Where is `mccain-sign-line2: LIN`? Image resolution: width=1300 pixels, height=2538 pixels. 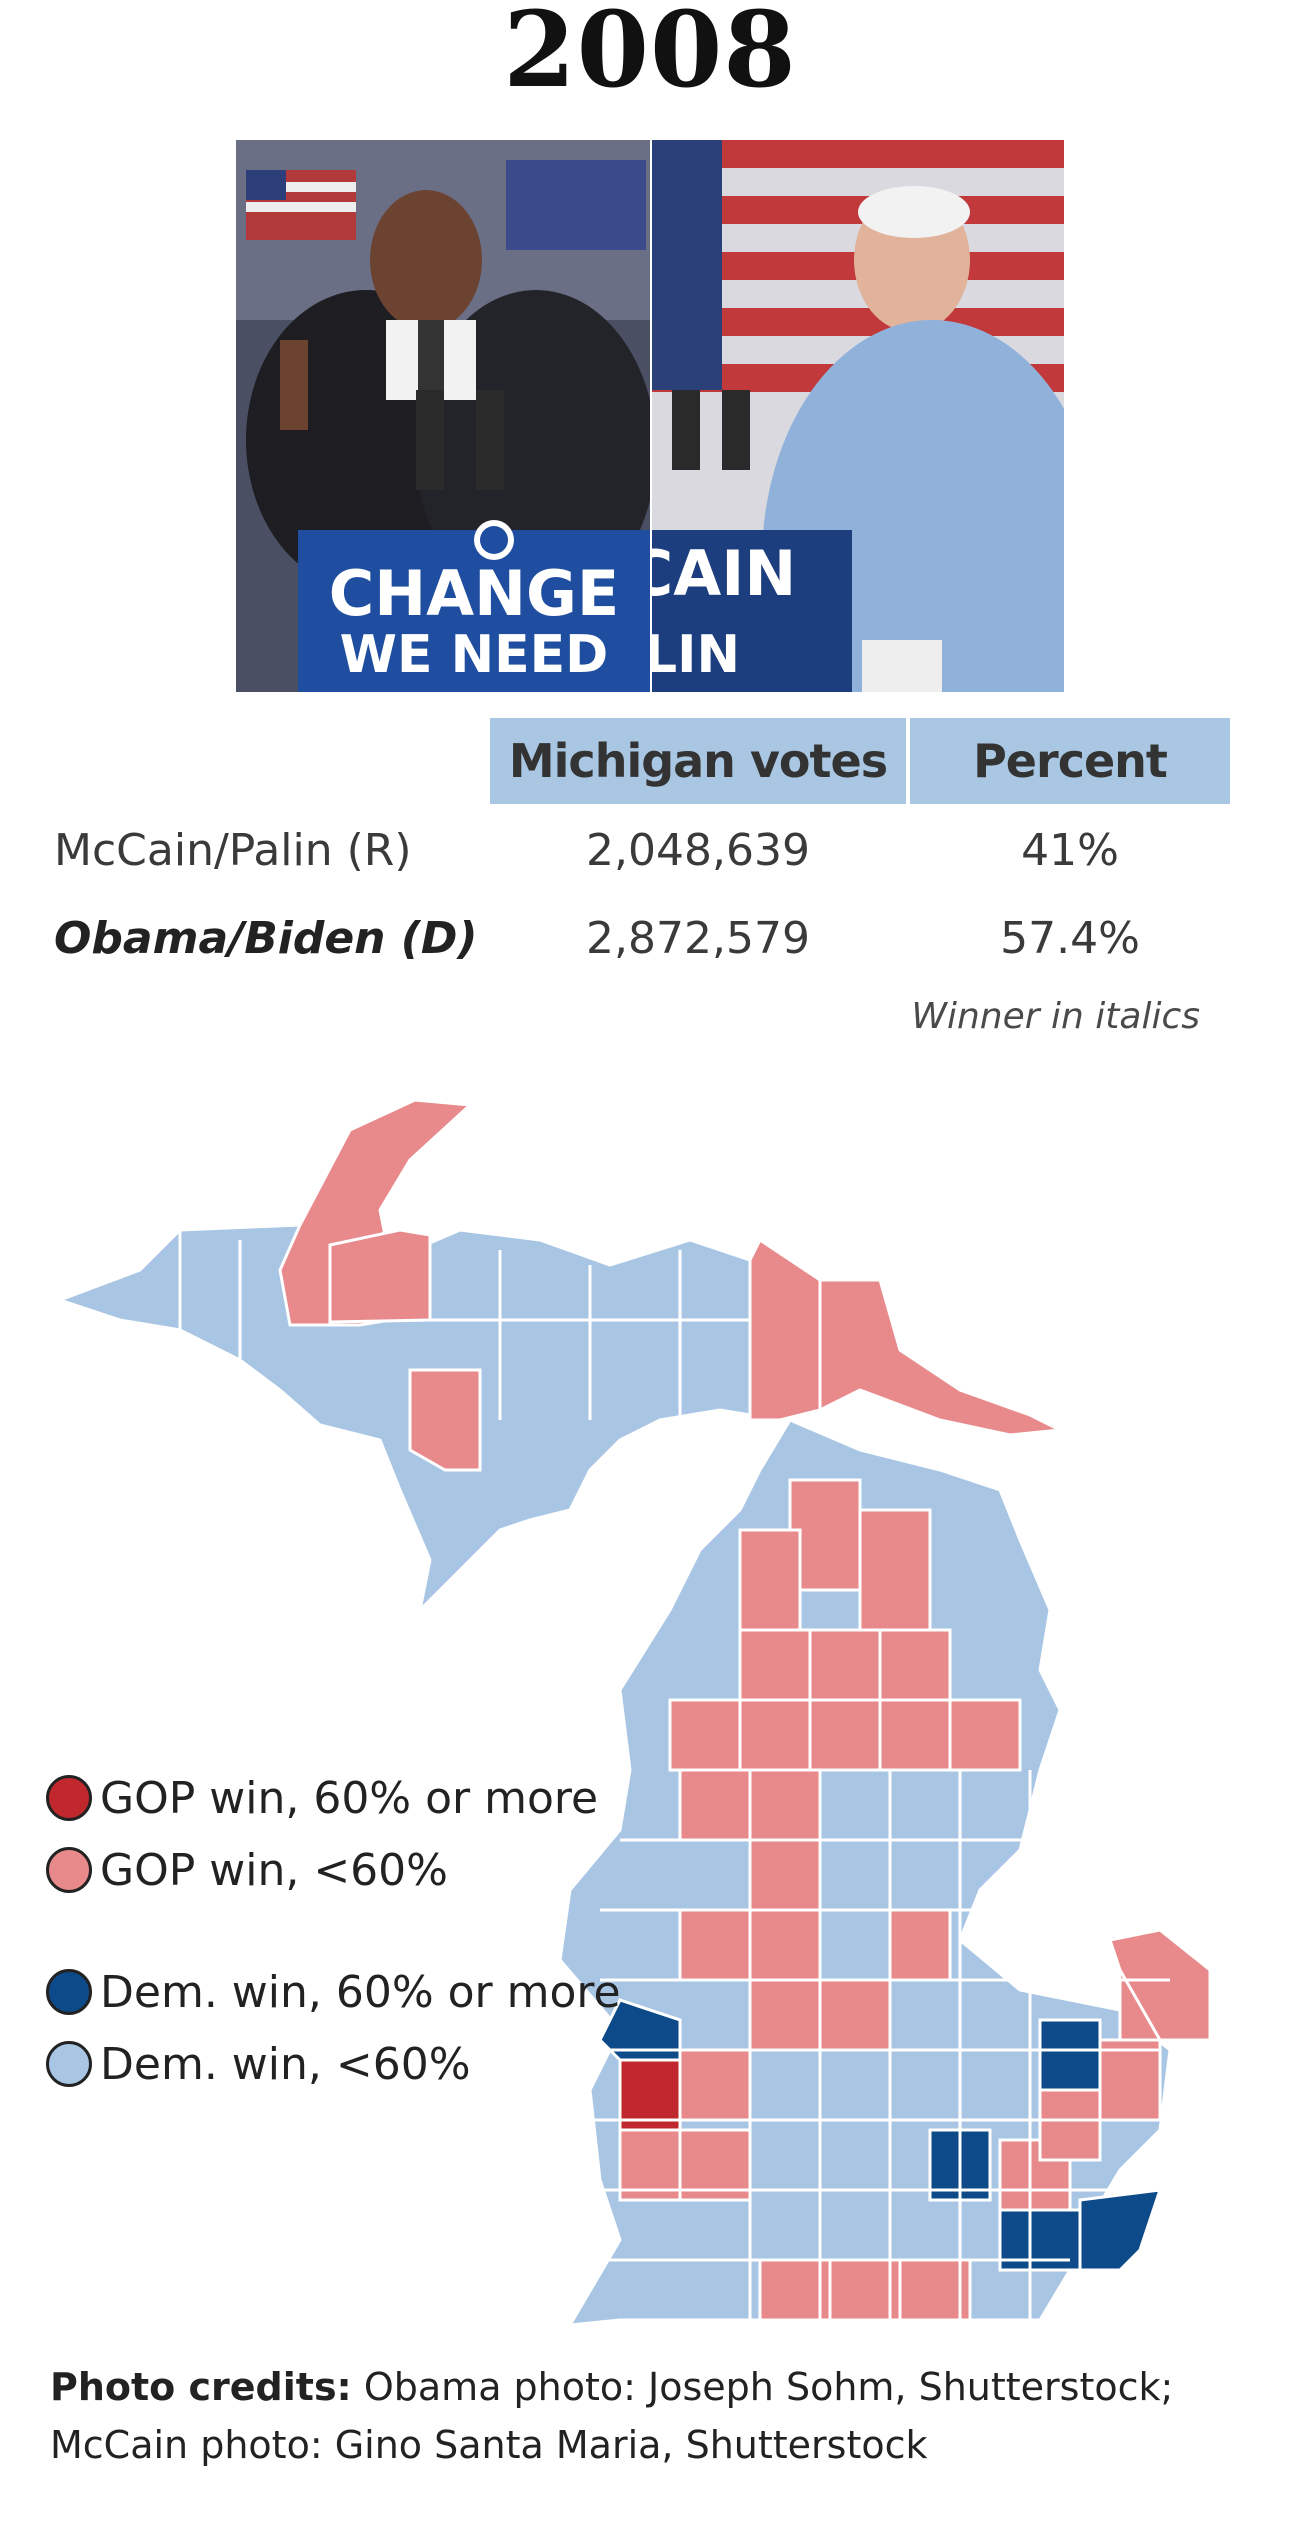
mccain-sign-line2: LIN is located at coordinates (696, 655).